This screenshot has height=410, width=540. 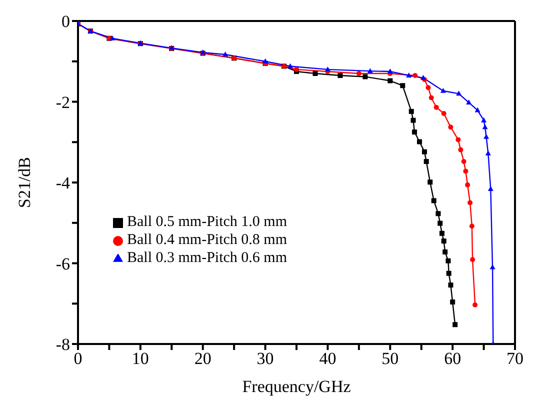 I want to click on x-tick-label: 60, so click(x=453, y=358).